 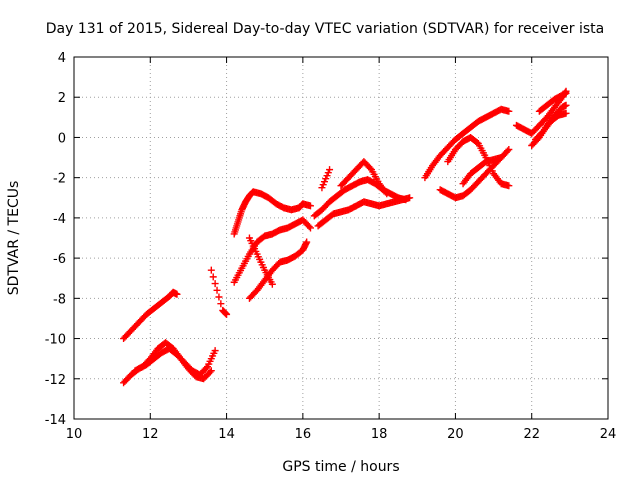 I want to click on series-track-i, so click(x=360, y=198).